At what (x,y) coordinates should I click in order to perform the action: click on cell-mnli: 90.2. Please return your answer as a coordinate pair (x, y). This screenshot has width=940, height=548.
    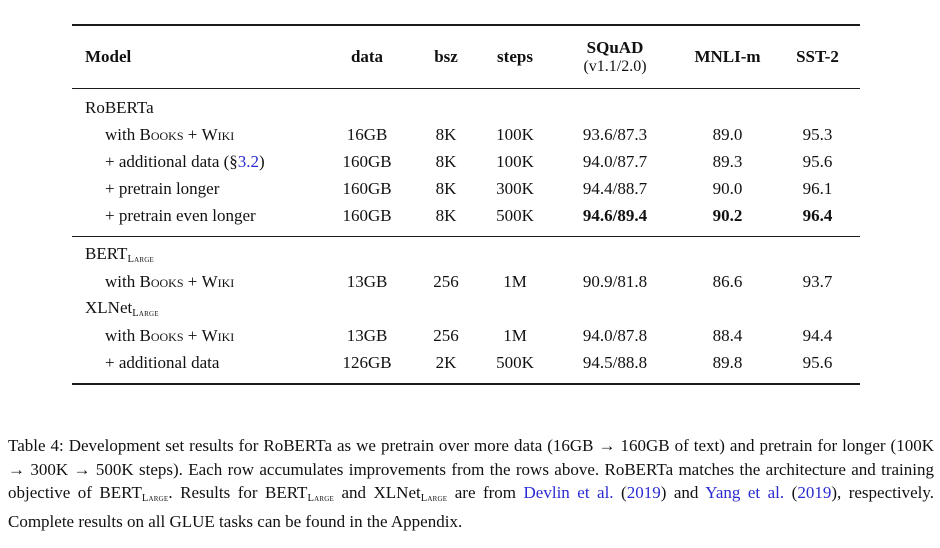
    Looking at the image, I should click on (727, 215).